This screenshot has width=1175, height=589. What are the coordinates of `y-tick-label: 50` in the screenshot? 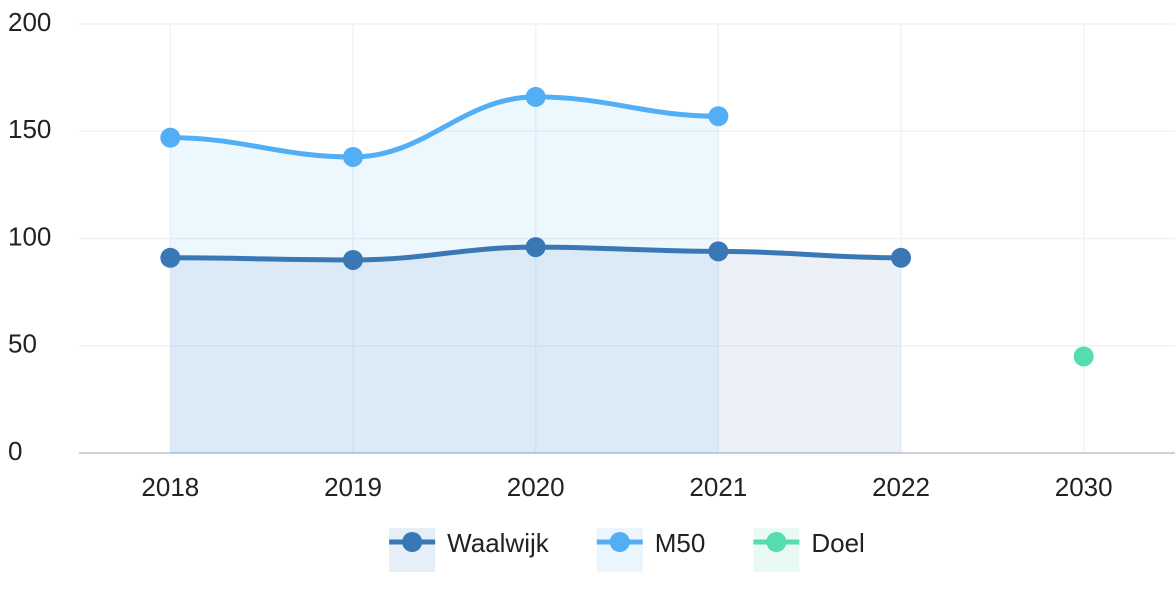 It's located at (22, 344).